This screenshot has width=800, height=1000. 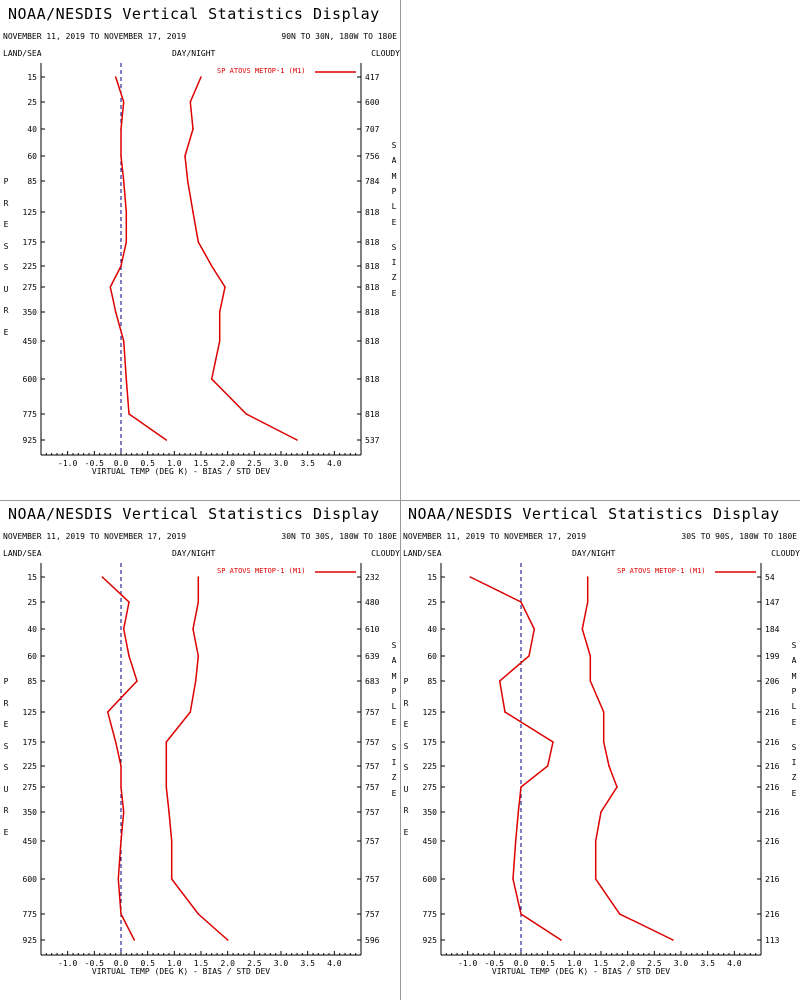 I want to click on x-tick-label: 3.0, so click(x=281, y=463).